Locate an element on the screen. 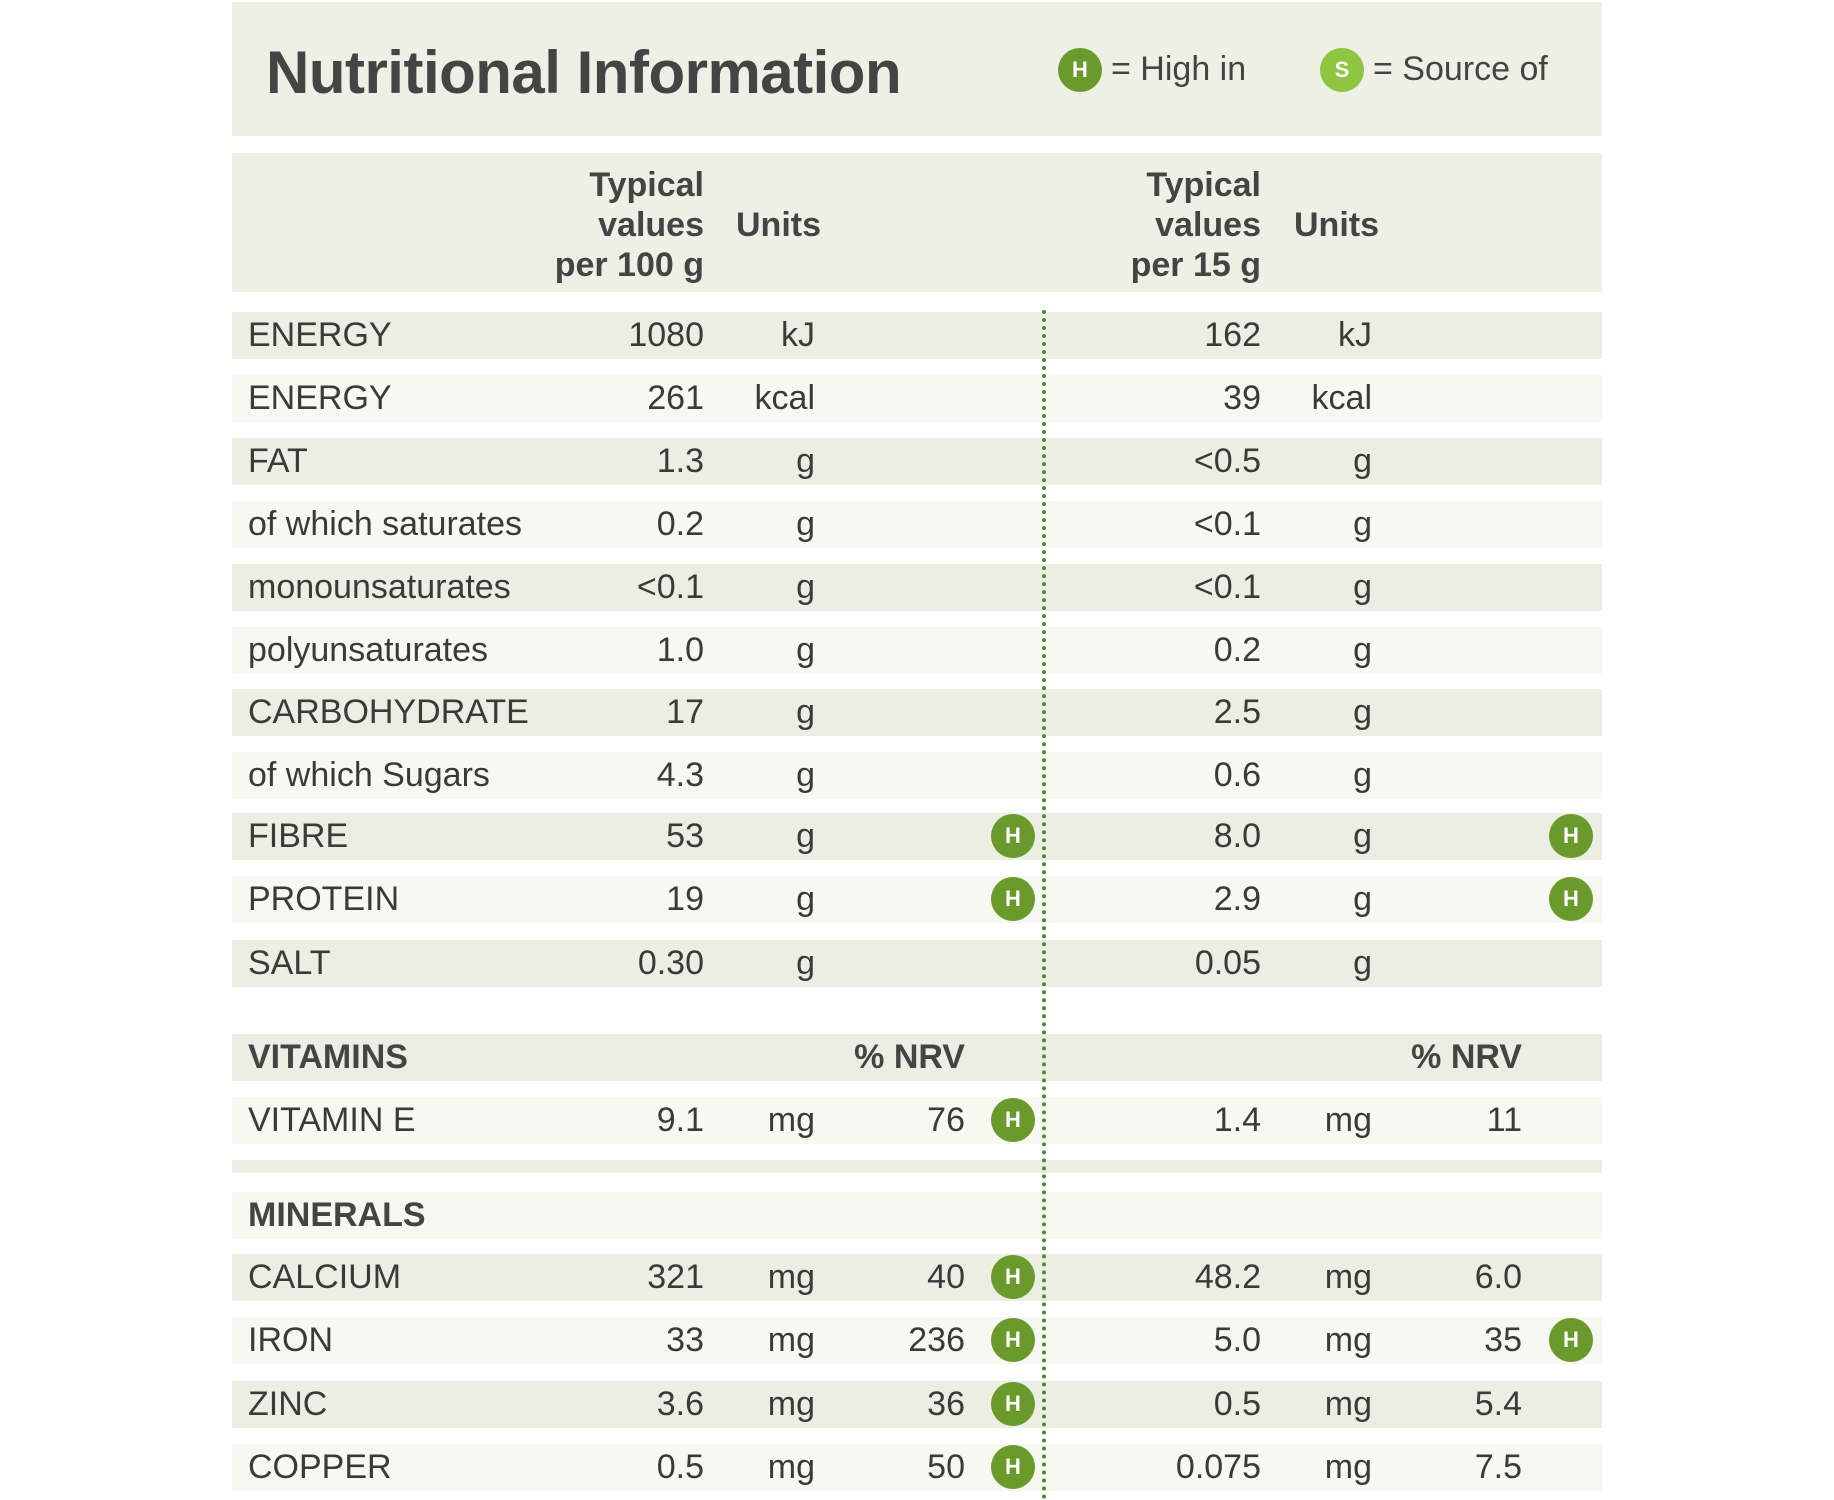 The image size is (1834, 1500). section-heading: VITAMINS is located at coordinates (328, 1057).